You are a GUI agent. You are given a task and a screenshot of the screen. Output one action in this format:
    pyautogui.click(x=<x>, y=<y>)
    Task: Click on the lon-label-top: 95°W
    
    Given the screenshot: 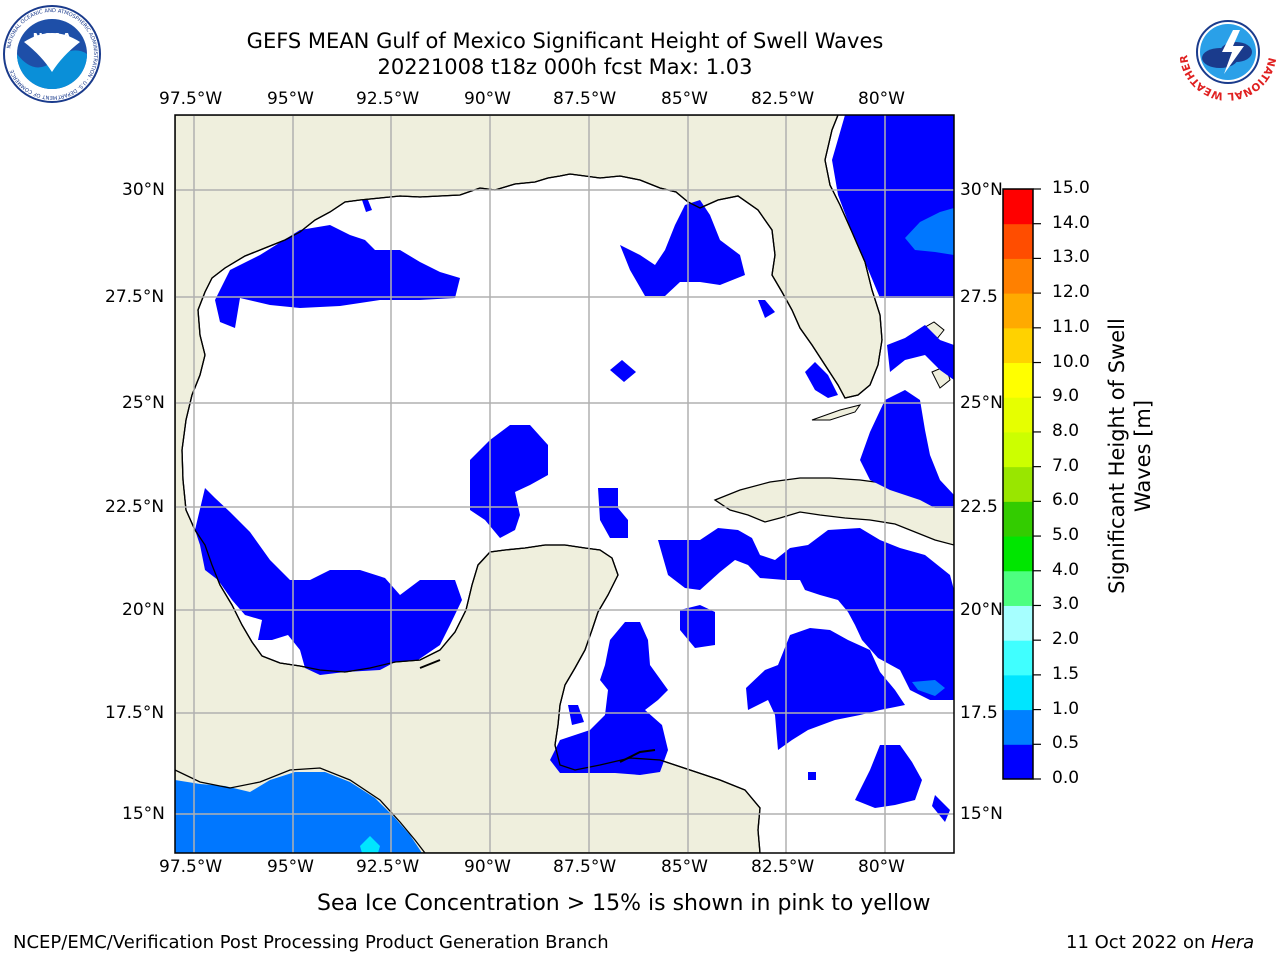 What is the action you would take?
    pyautogui.click(x=290, y=99)
    